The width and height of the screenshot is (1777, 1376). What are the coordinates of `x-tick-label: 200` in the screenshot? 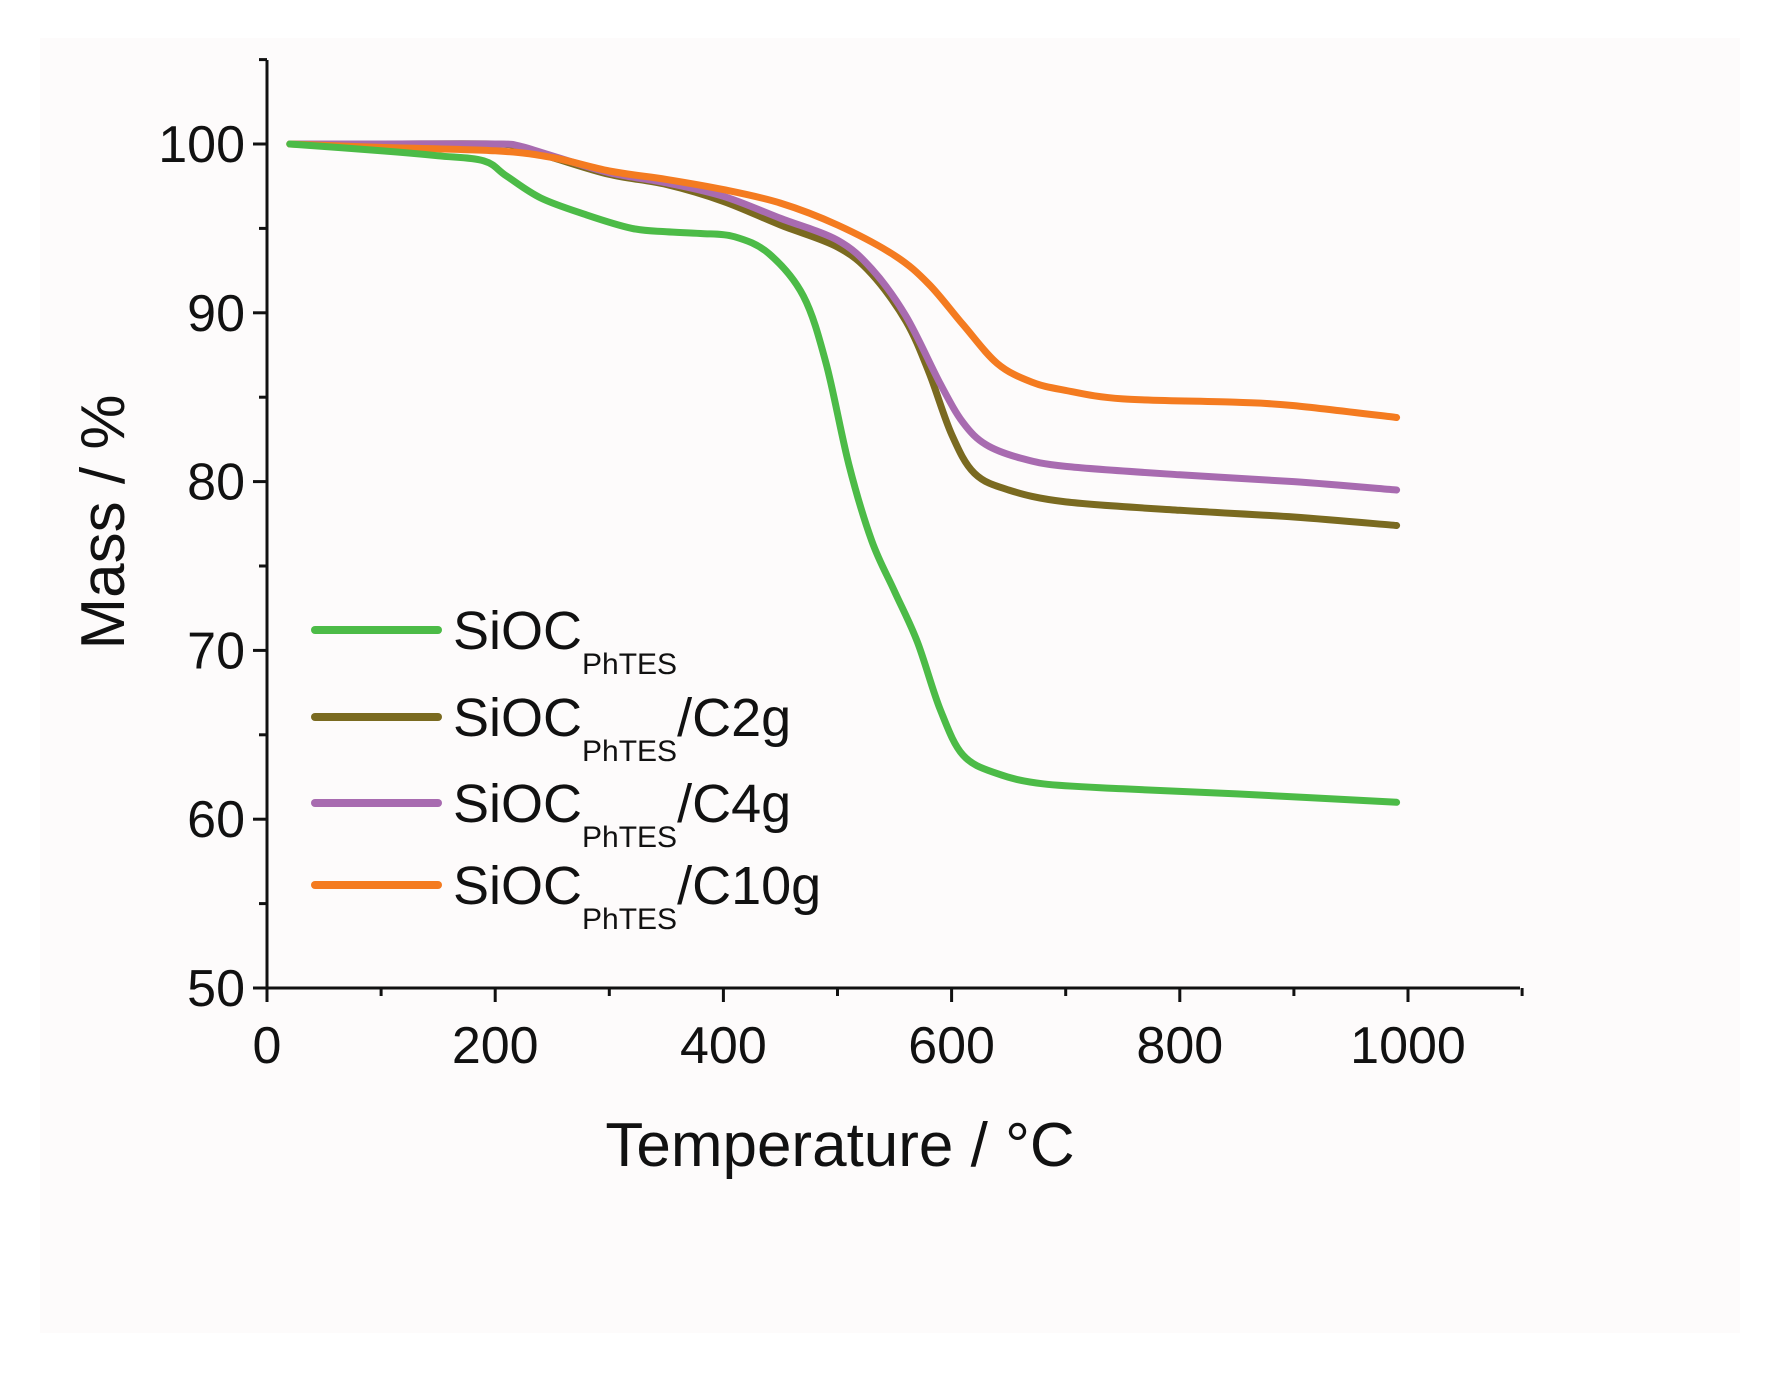 It's located at (495, 1046).